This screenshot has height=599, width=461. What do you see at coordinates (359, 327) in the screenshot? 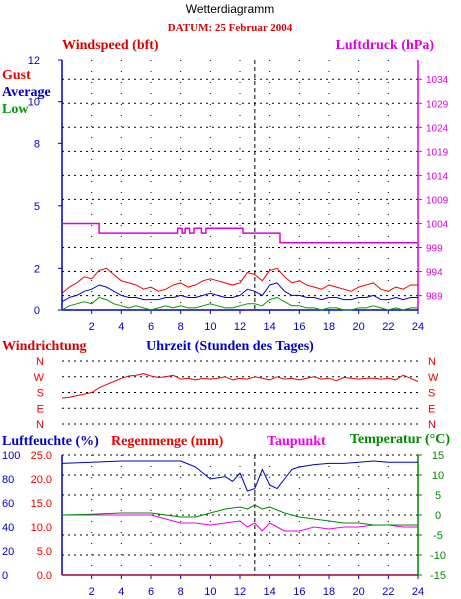
I see `x-tick-label: 20` at bounding box center [359, 327].